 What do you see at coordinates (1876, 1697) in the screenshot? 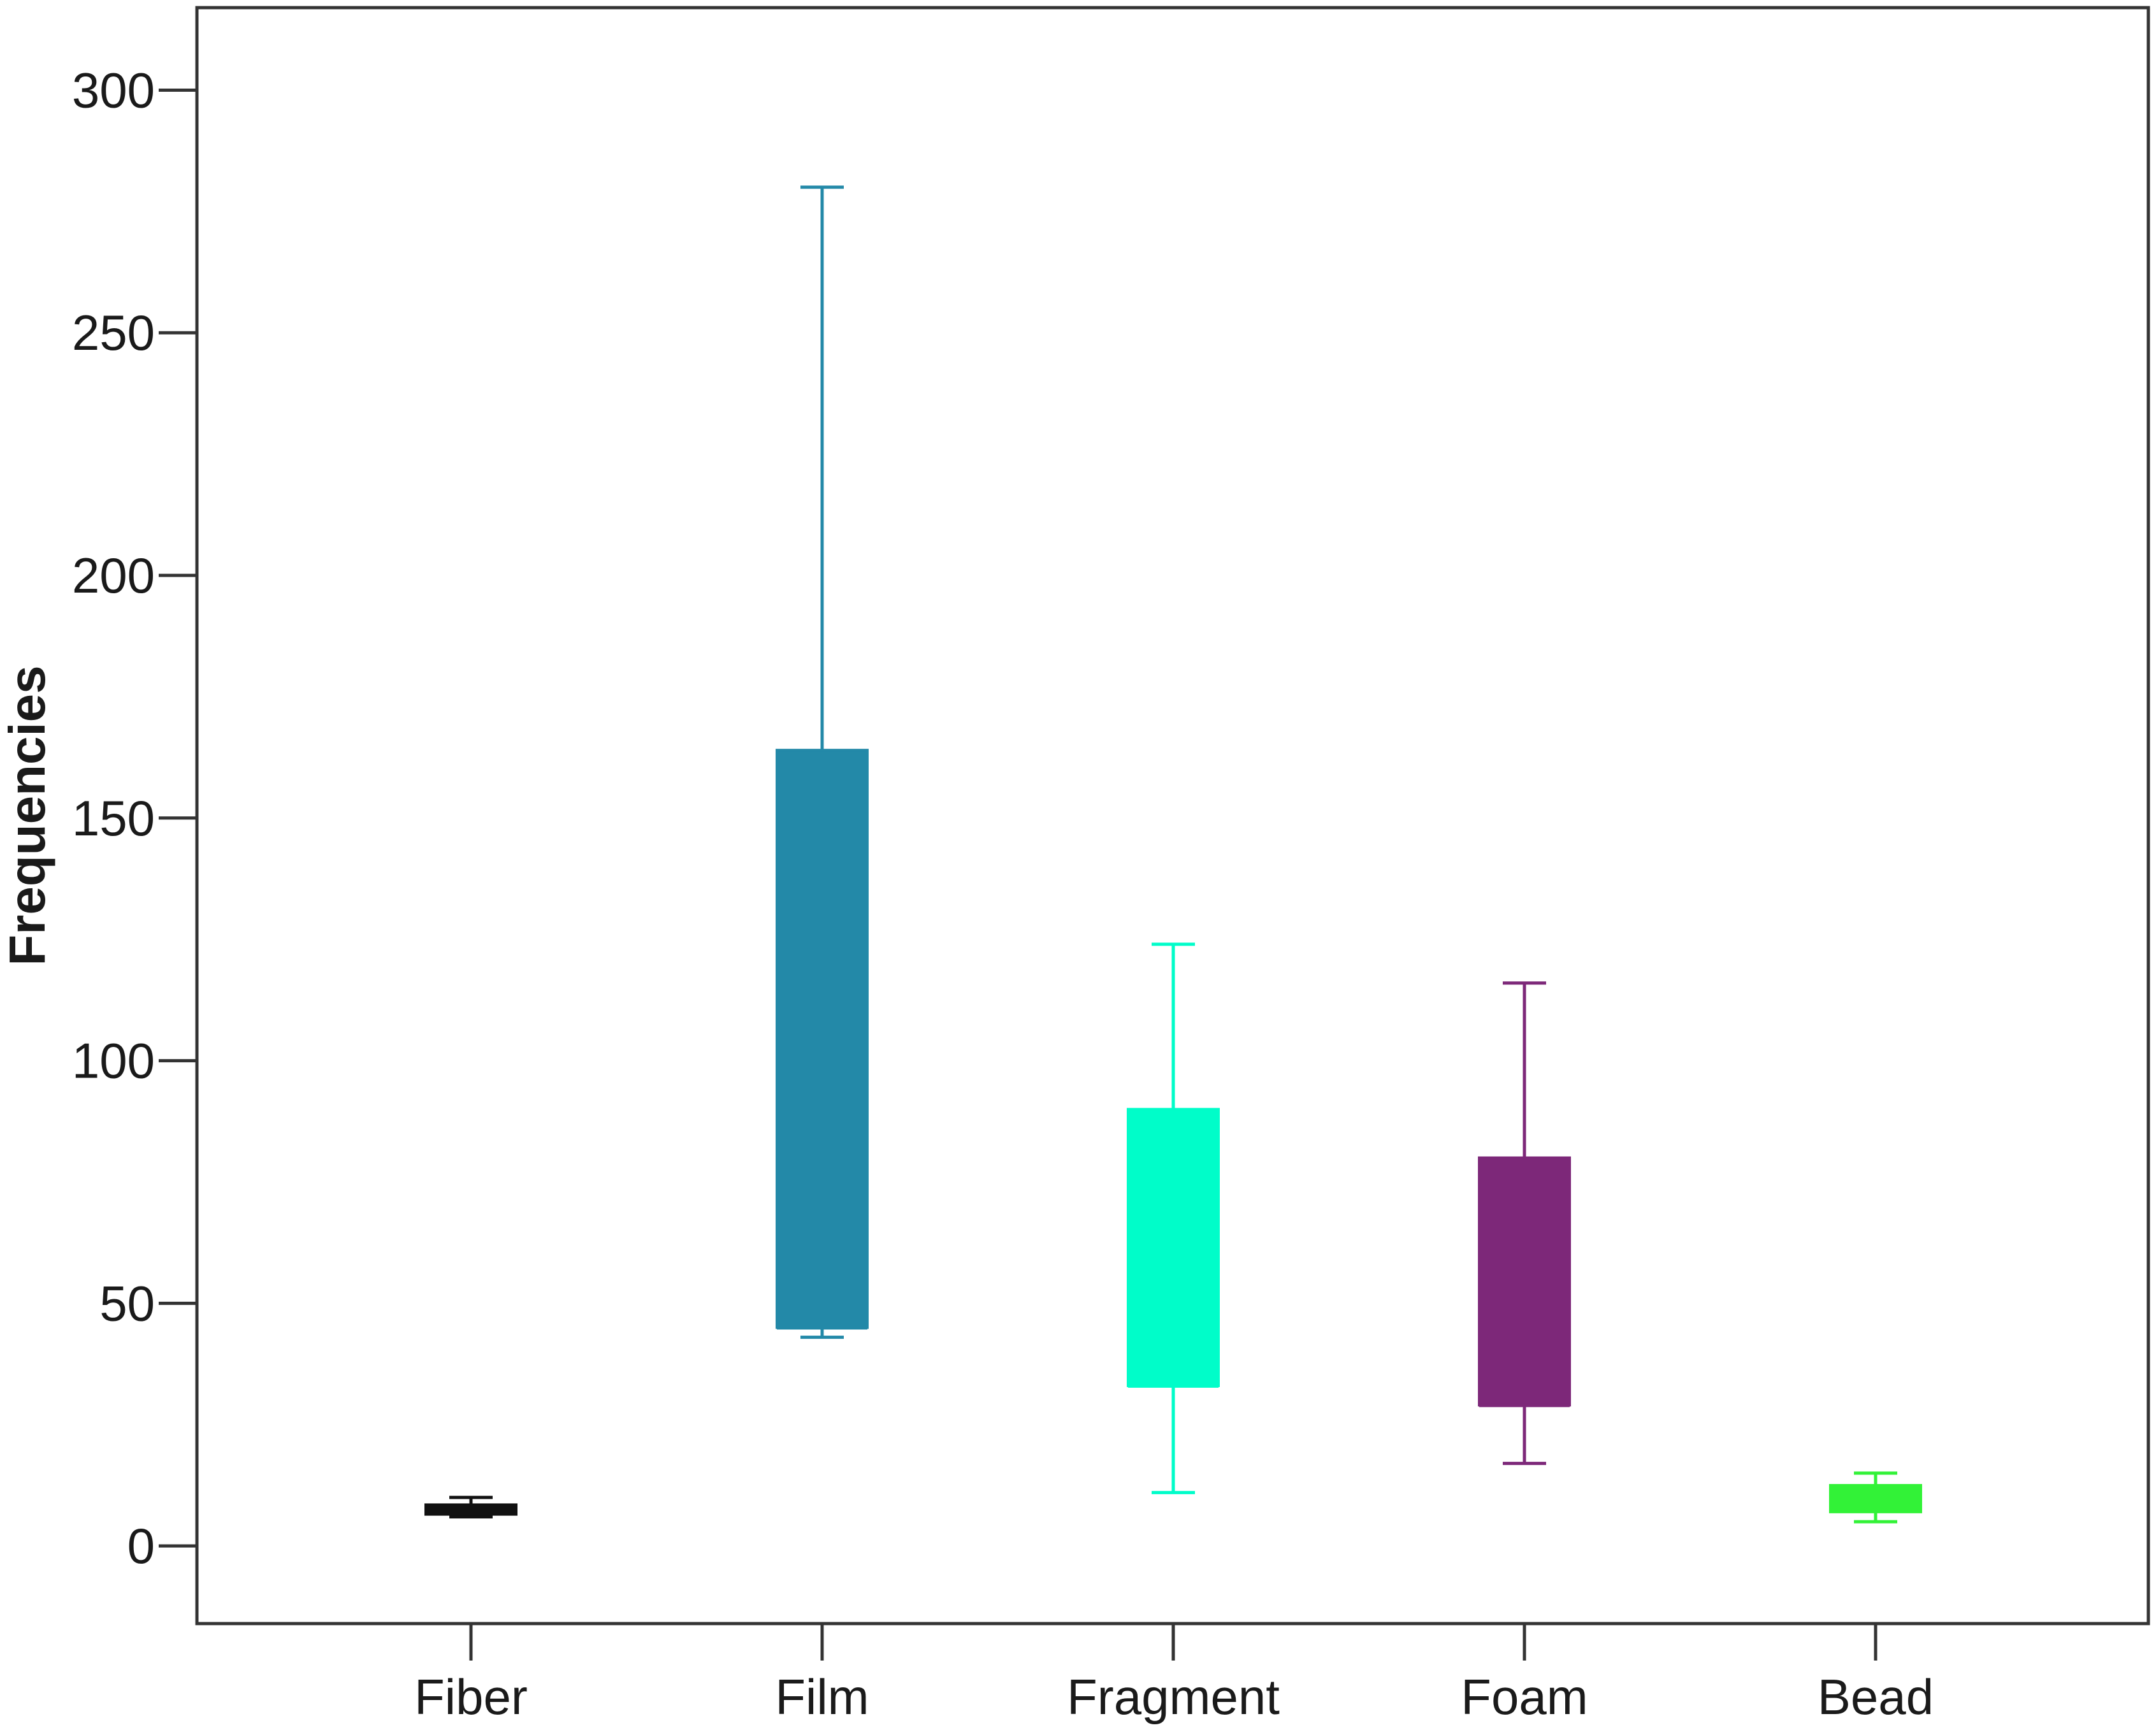
I see `x-tick-label: Bead` at bounding box center [1876, 1697].